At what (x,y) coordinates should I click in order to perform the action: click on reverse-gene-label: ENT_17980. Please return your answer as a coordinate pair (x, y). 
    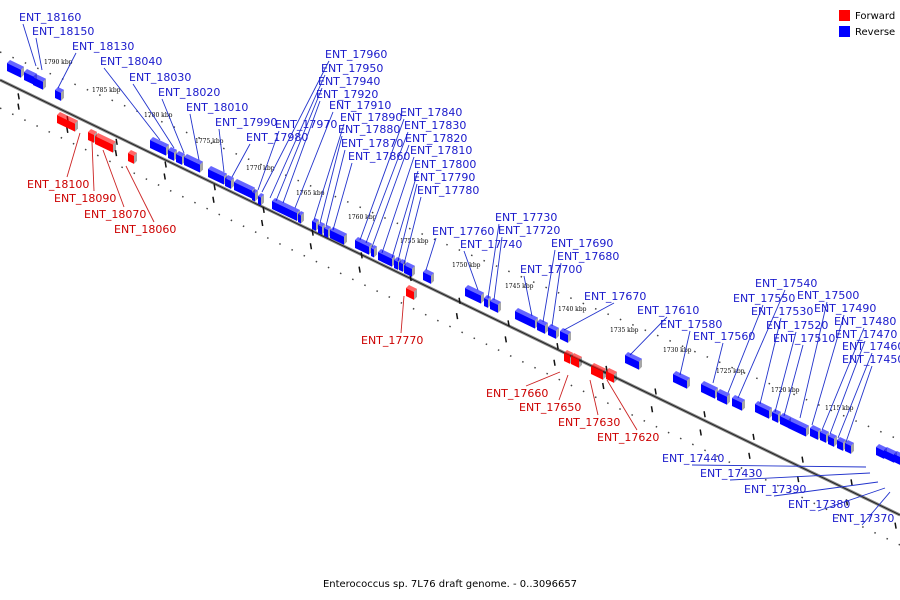
    Looking at the image, I should click on (277, 137).